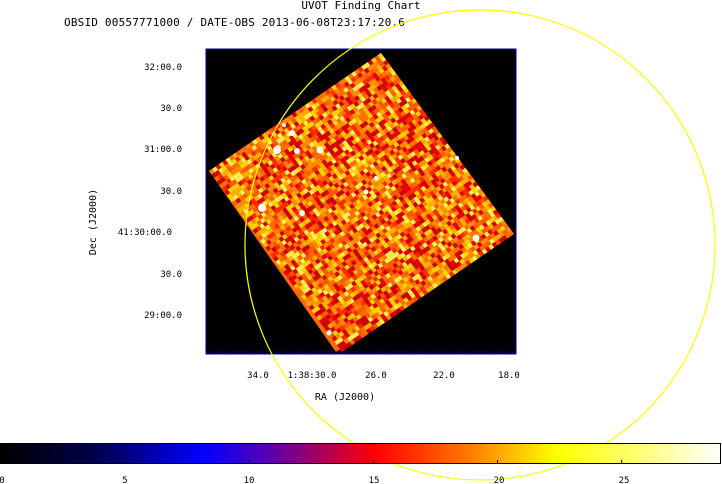 Image resolution: width=722 pixels, height=484 pixels. Describe the element at coordinates (163, 68) in the screenshot. I see `y-tick-label: 32:00.0` at that location.